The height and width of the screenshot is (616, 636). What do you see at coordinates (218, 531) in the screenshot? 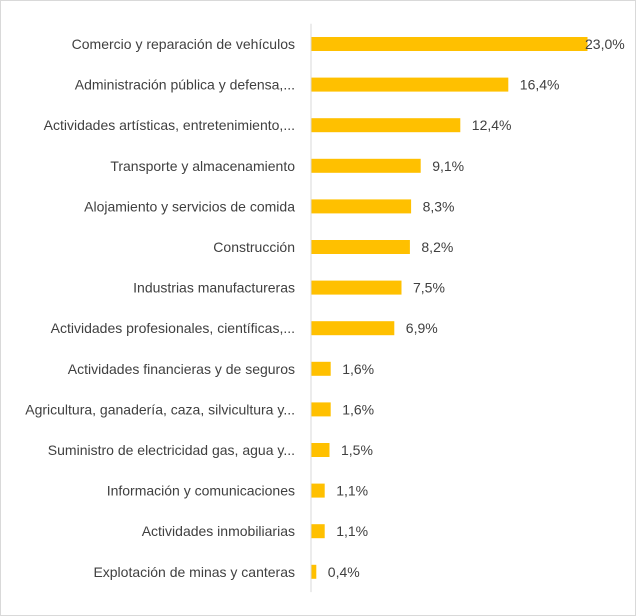
I see `category-label-13: Actividades inmobiliarias` at bounding box center [218, 531].